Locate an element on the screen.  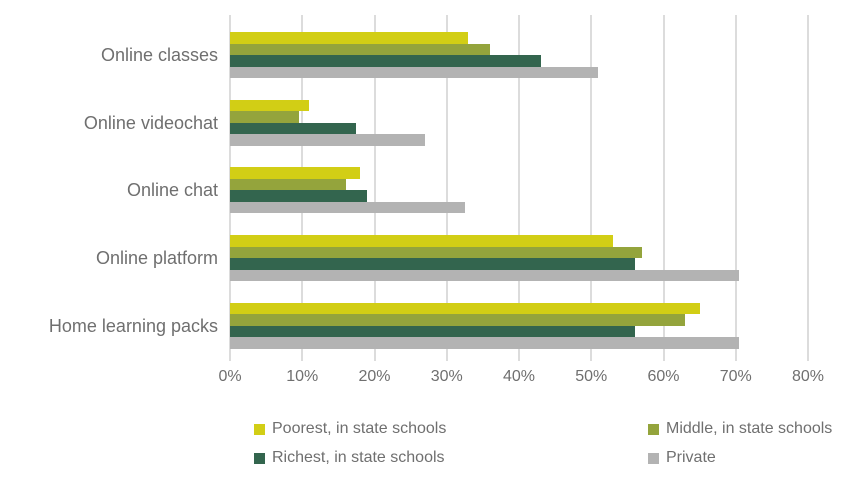
legend-item: Richest, in state schools is located at coordinates (451, 458).